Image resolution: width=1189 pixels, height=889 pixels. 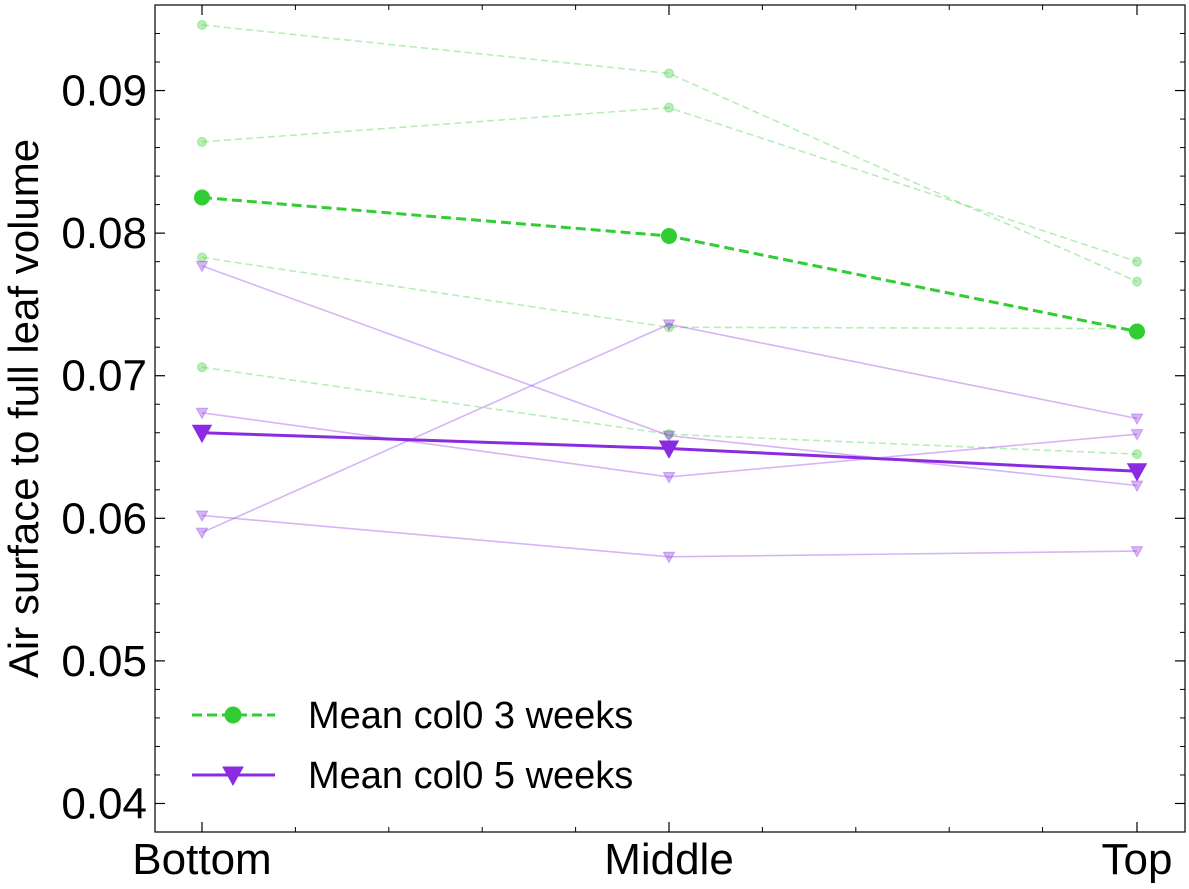 What do you see at coordinates (201, 859) in the screenshot?
I see `x-tick-label: Bottom` at bounding box center [201, 859].